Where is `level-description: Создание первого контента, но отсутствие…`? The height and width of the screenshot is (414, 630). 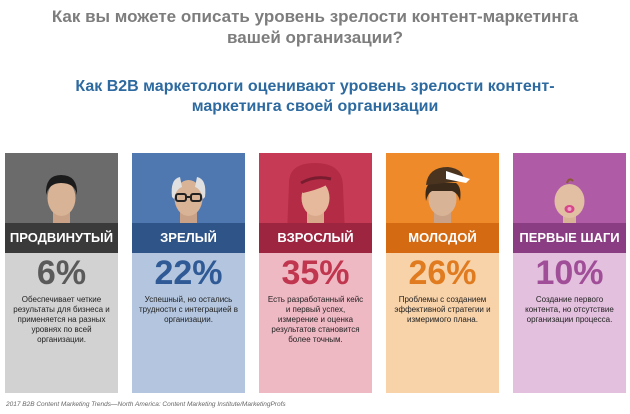
level-description: Создание первого контента, но отсутствие… is located at coordinates (569, 309).